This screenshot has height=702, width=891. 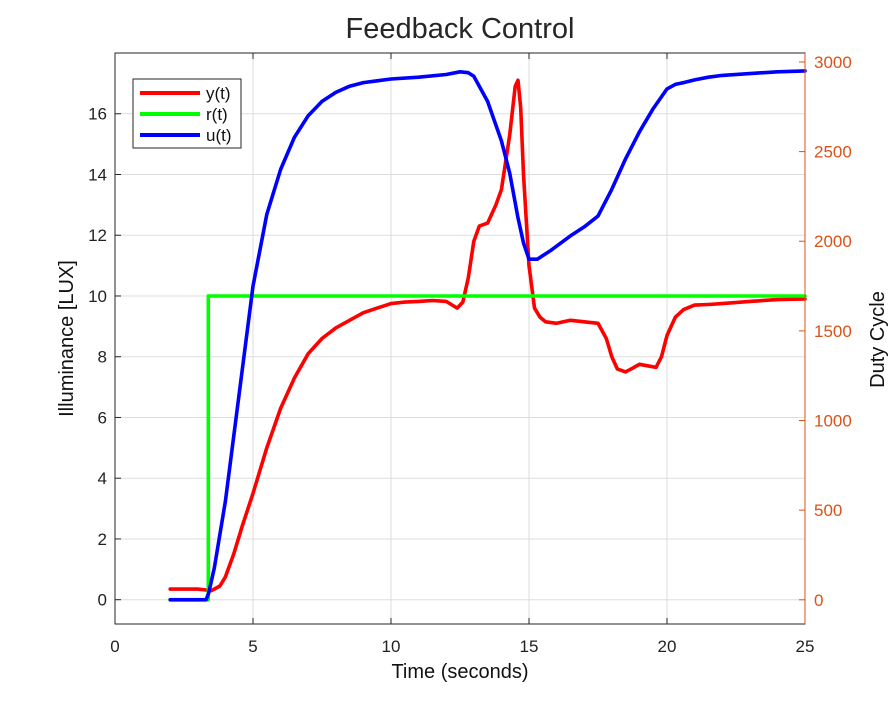 What do you see at coordinates (217, 114) in the screenshot?
I see `legend-label-r: r(t)` at bounding box center [217, 114].